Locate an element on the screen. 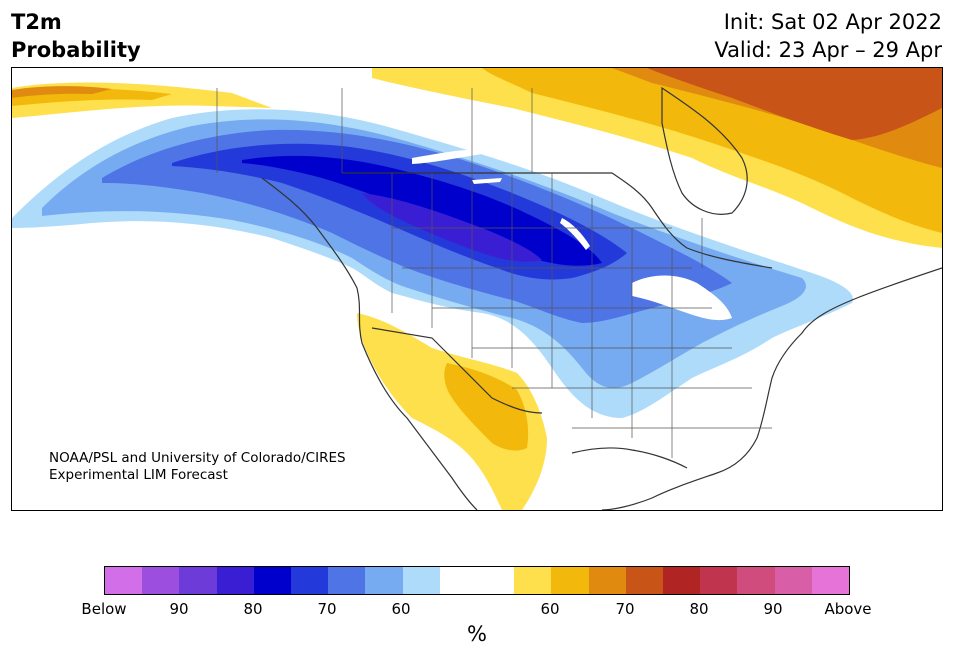  map-title: T2m Probability is located at coordinates (76, 36).